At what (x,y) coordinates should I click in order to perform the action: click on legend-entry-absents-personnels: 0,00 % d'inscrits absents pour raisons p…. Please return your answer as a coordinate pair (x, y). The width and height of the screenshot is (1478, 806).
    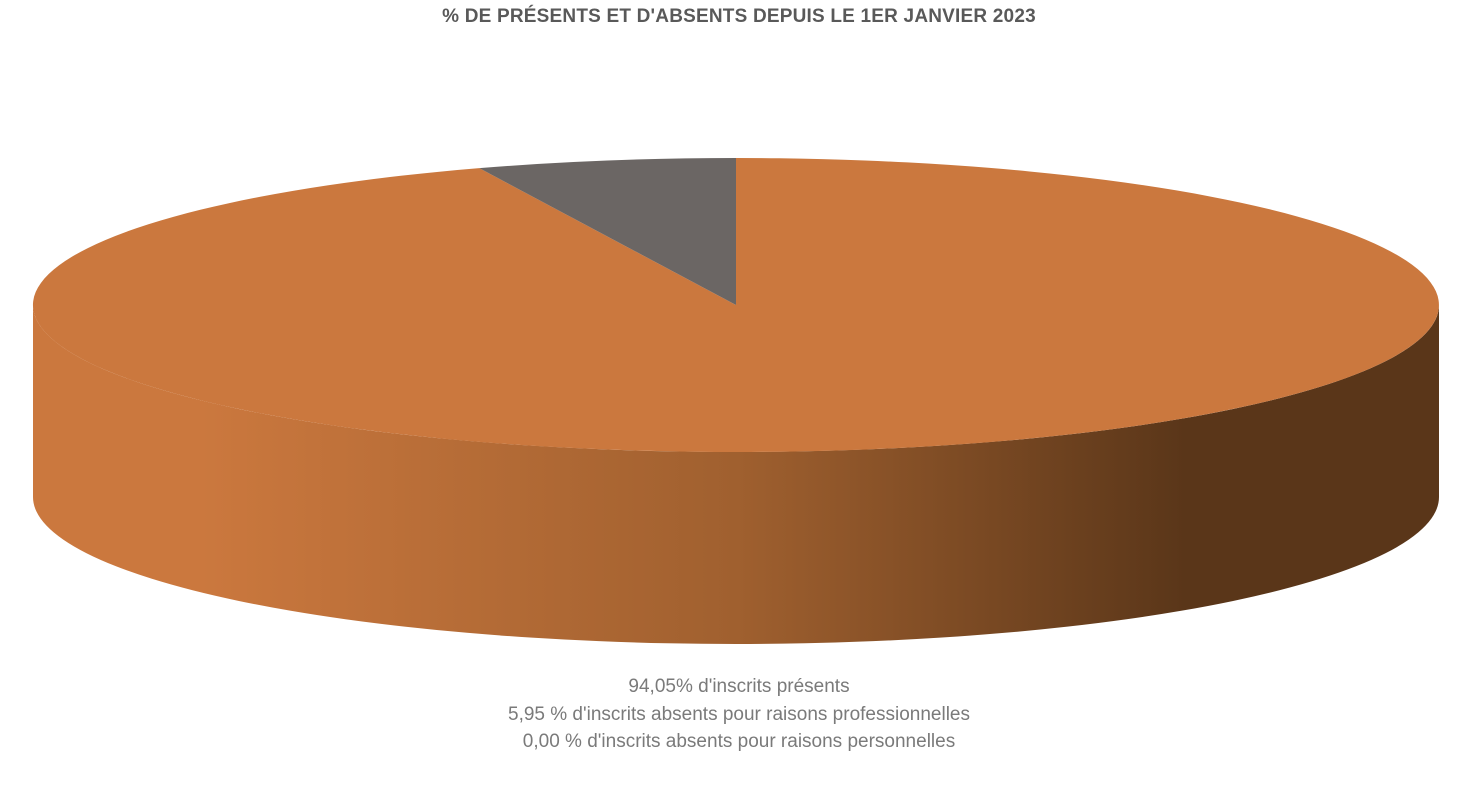
    Looking at the image, I should click on (739, 741).